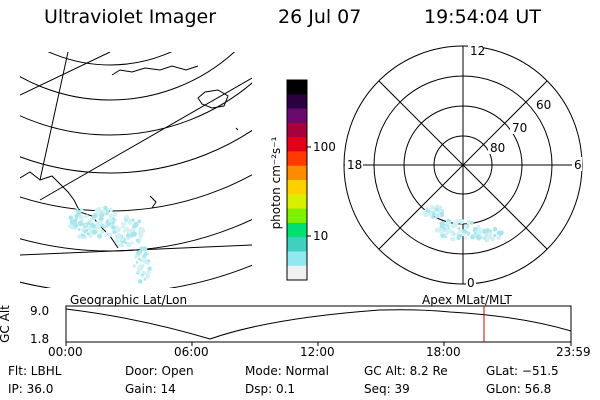 The image size is (600, 400). Describe the element at coordinates (40, 339) in the screenshot. I see `timeline-ytick-low: 1.8` at that location.